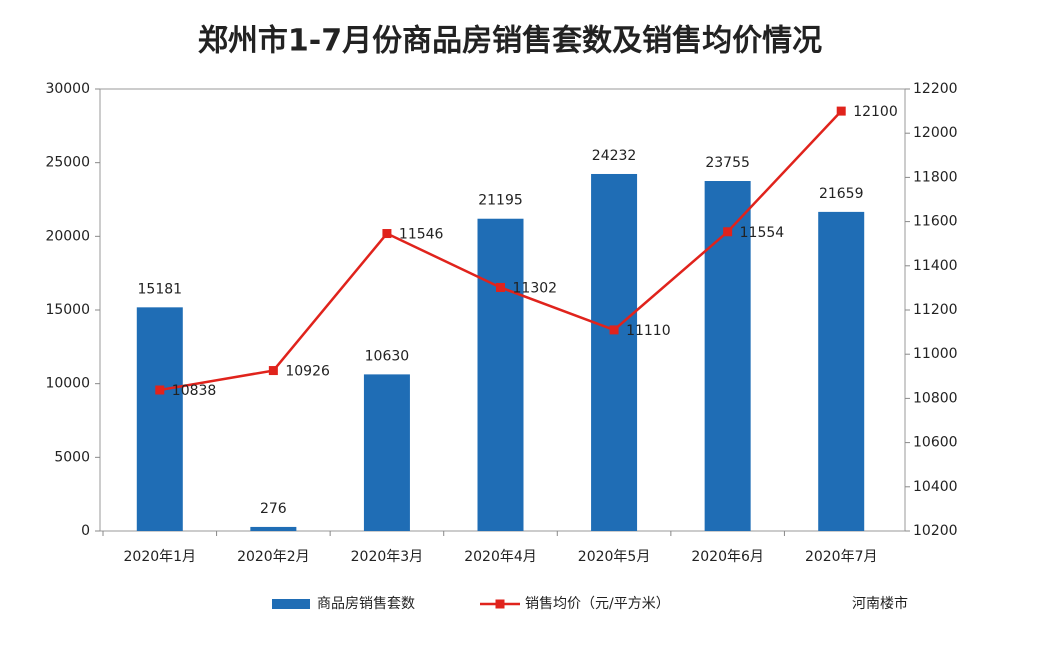 This screenshot has width=1040, height=646. I want to click on y2-tick-label: 11200, so click(935, 310).